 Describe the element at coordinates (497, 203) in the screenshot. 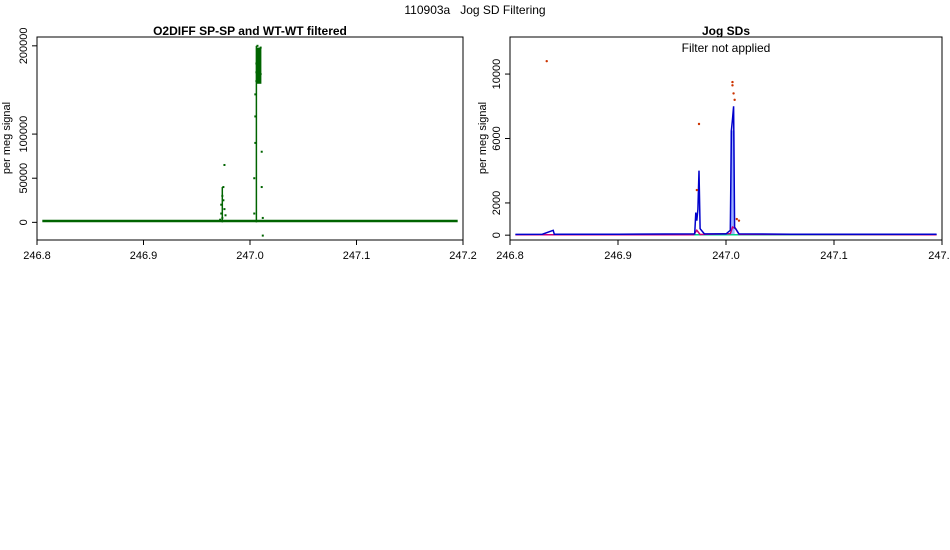

I see `y-tick-label: 2000` at that location.